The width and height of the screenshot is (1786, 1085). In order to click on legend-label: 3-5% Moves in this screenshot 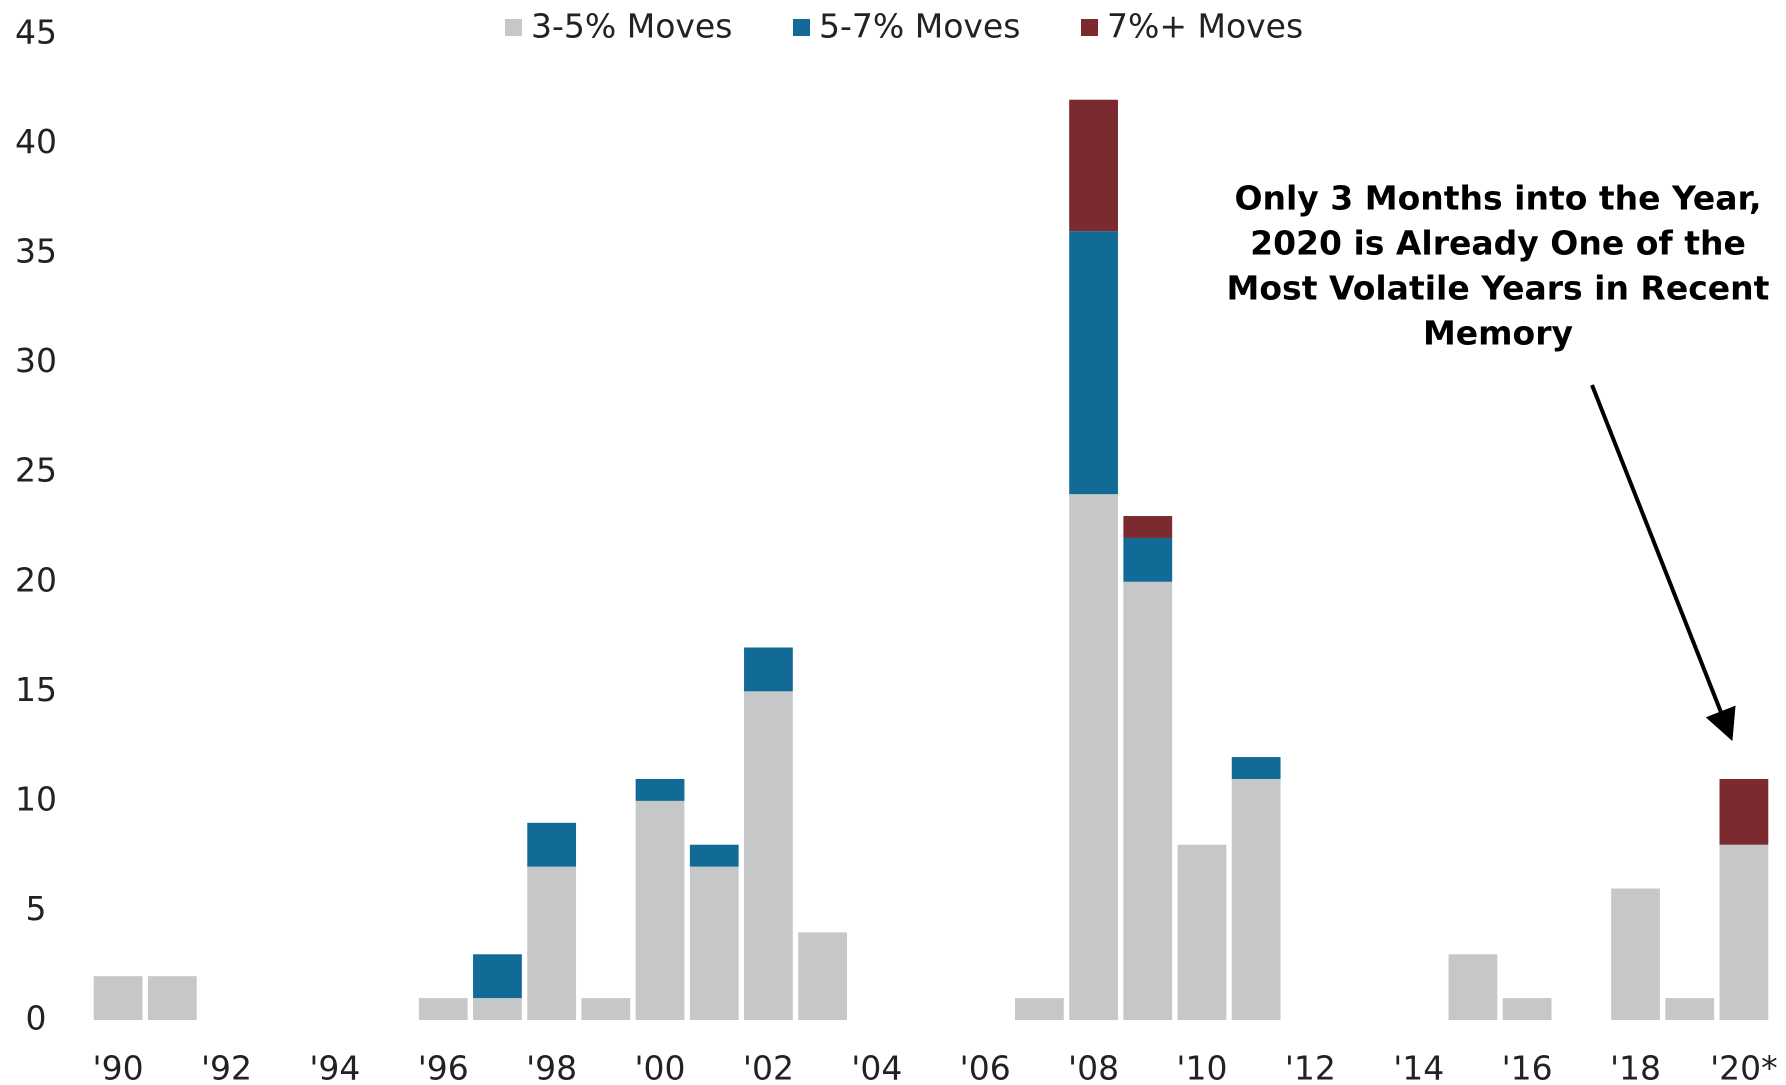, I will do `click(631, 26)`.